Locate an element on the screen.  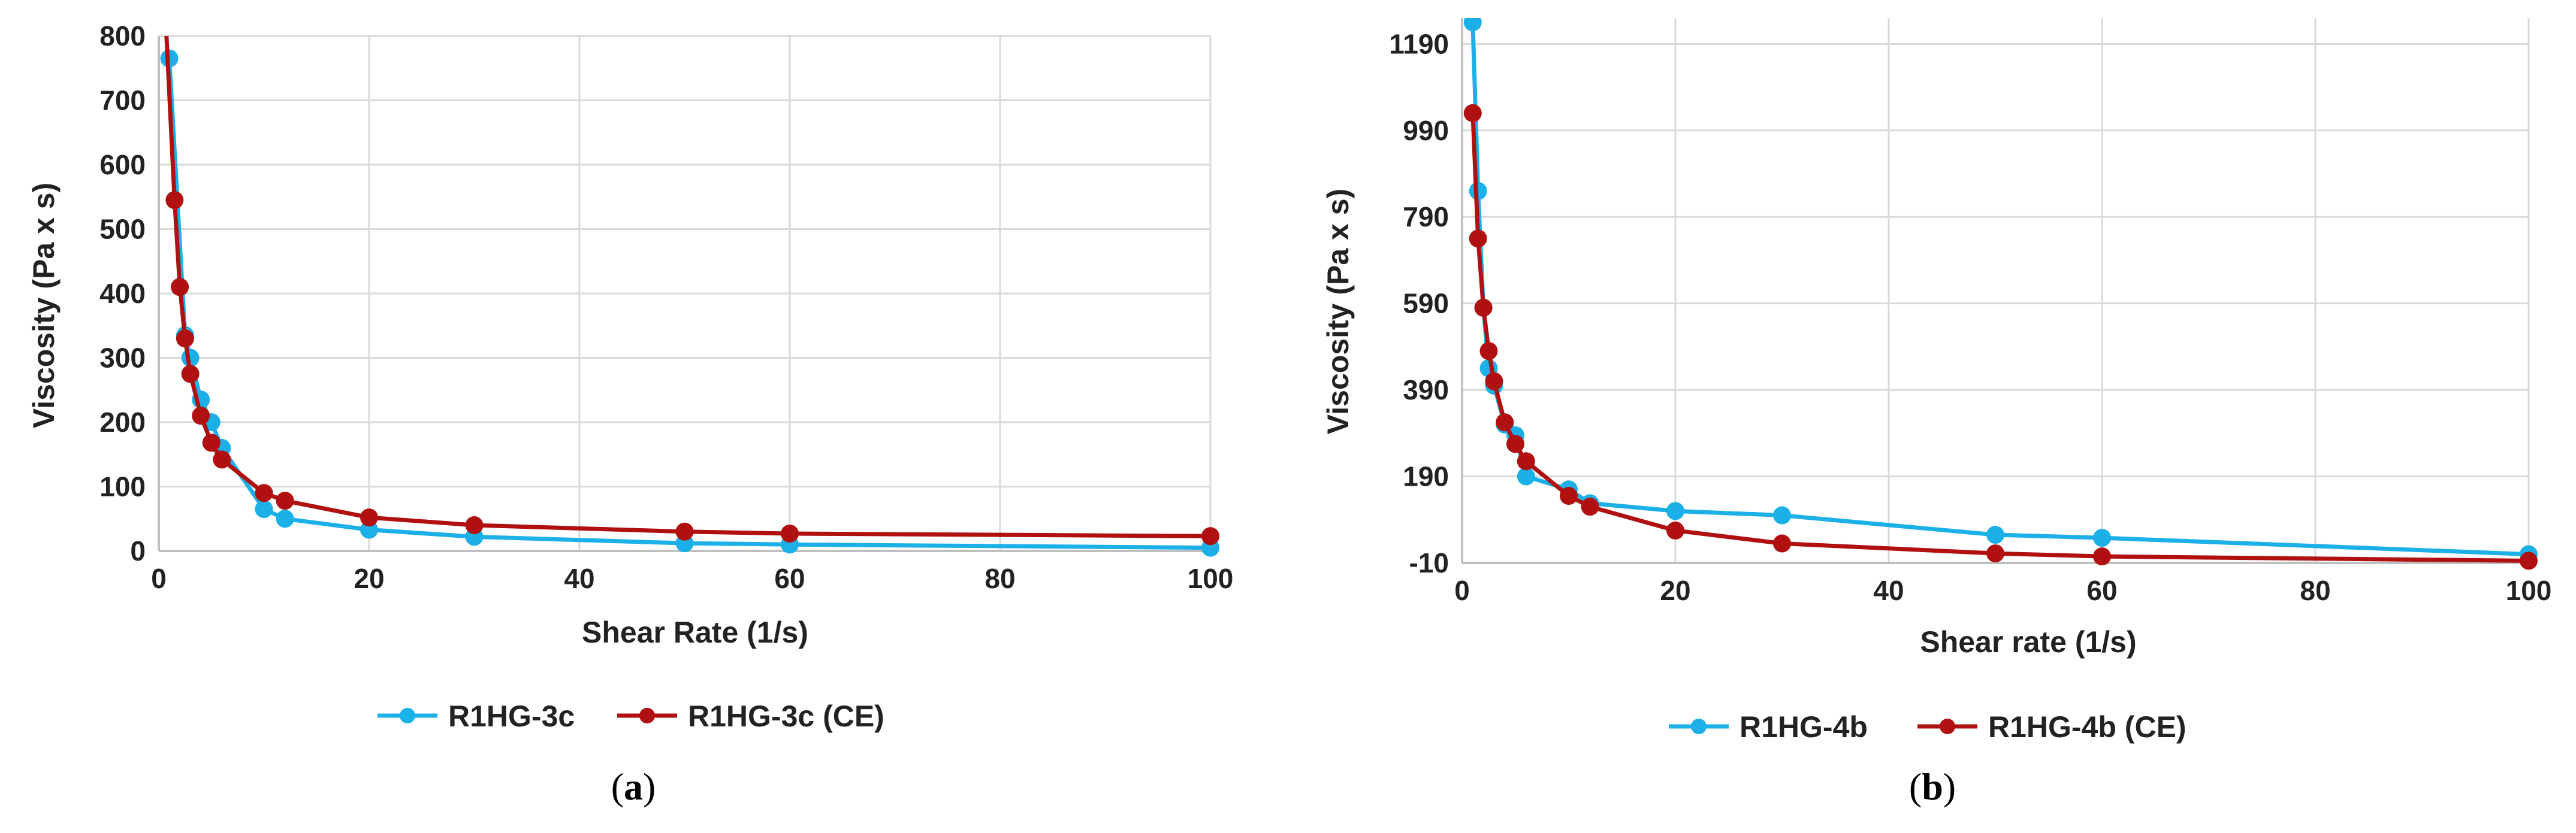
chart-b-x-tick-1: 20 is located at coordinates (1675, 590).